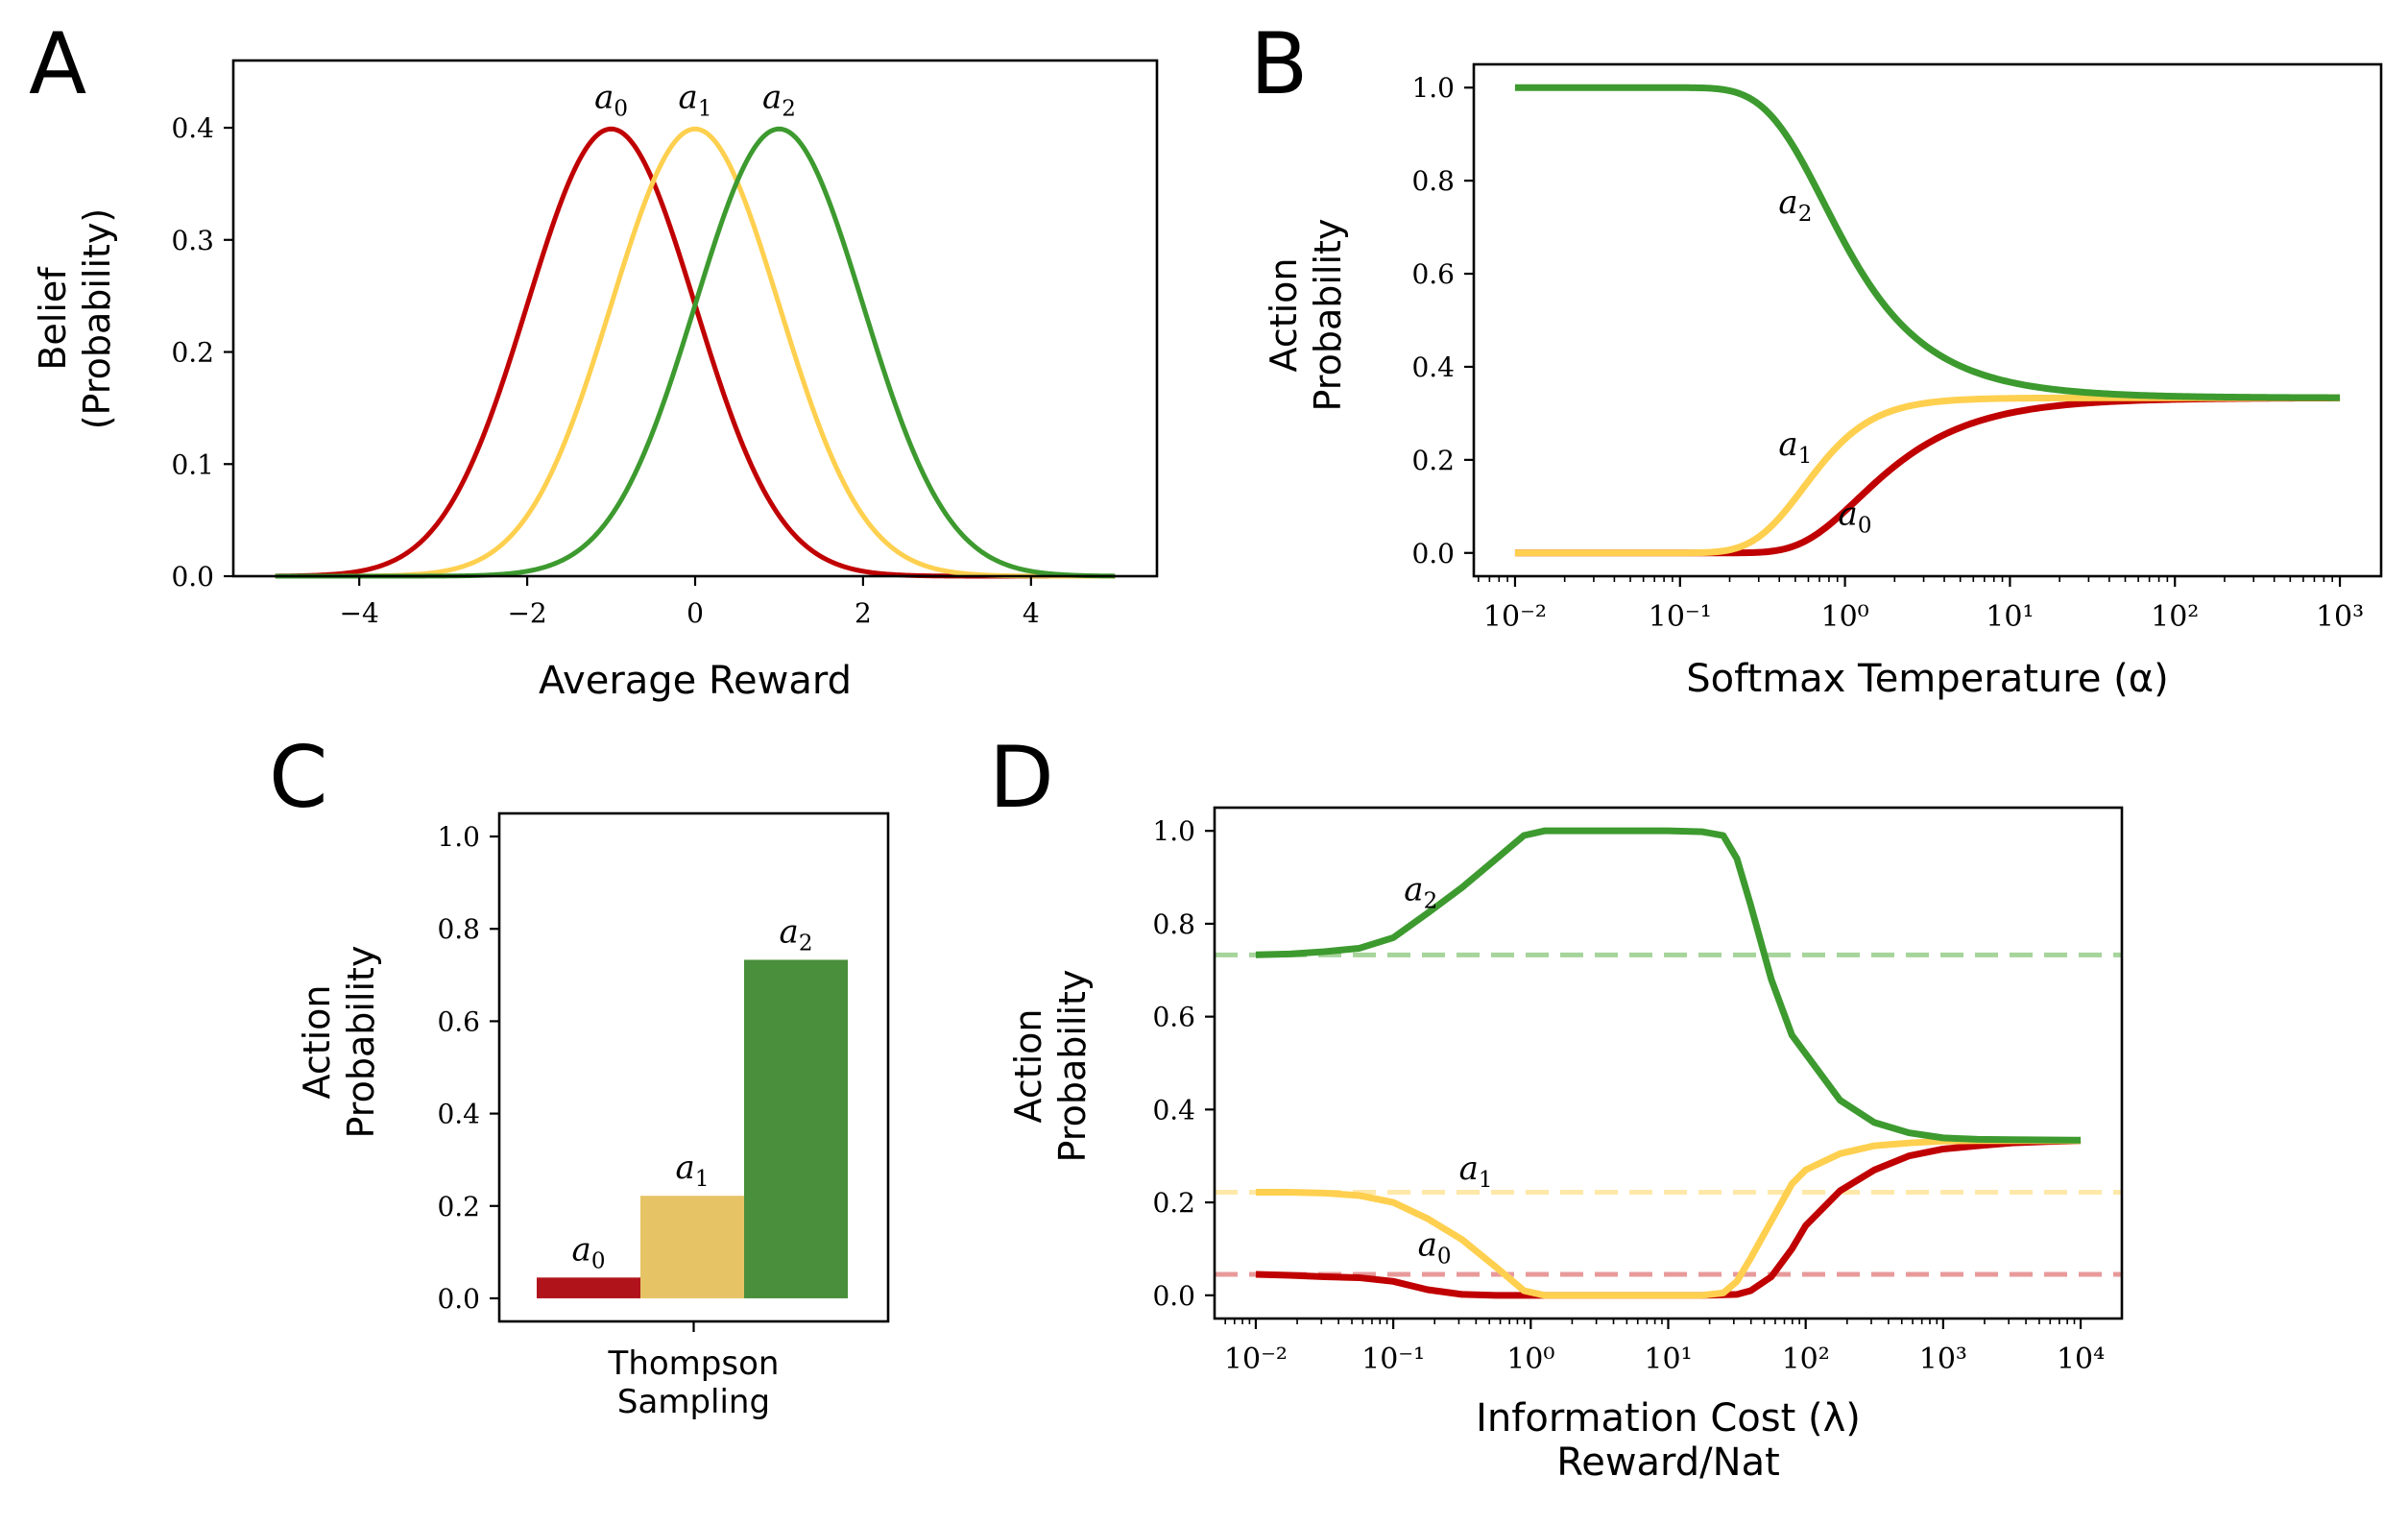 This screenshot has width=2408, height=1525. I want to click on x-axis-label: Softmax Temperature (α), so click(1927, 679).